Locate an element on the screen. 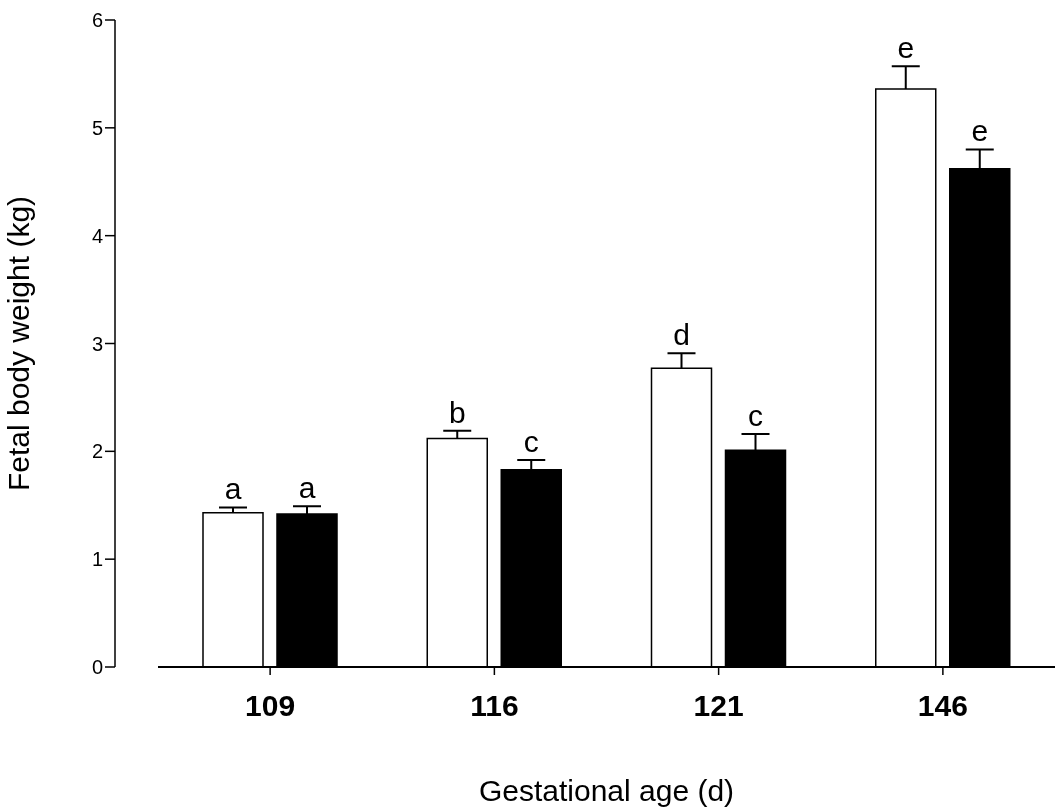 This screenshot has height=811, width=1055. y-tick-label: 5 is located at coordinates (97, 127).